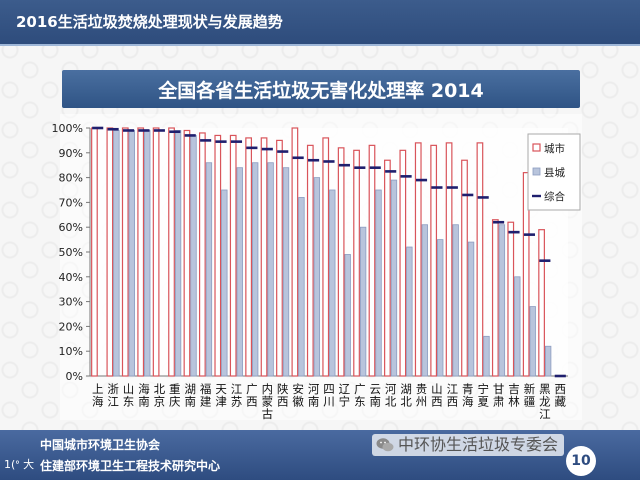  What do you see at coordinates (175, 402) in the screenshot?
I see `x-tick-label: 庆` at bounding box center [175, 402].